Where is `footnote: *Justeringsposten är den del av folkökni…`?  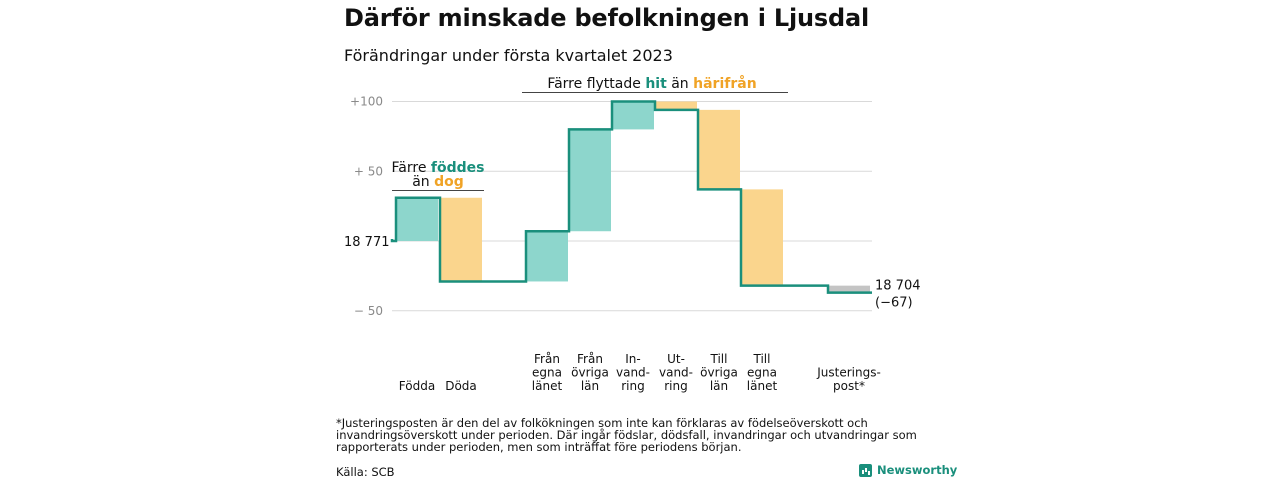 footnote: *Justeringsposten är den del av folkökni… is located at coordinates (626, 435).